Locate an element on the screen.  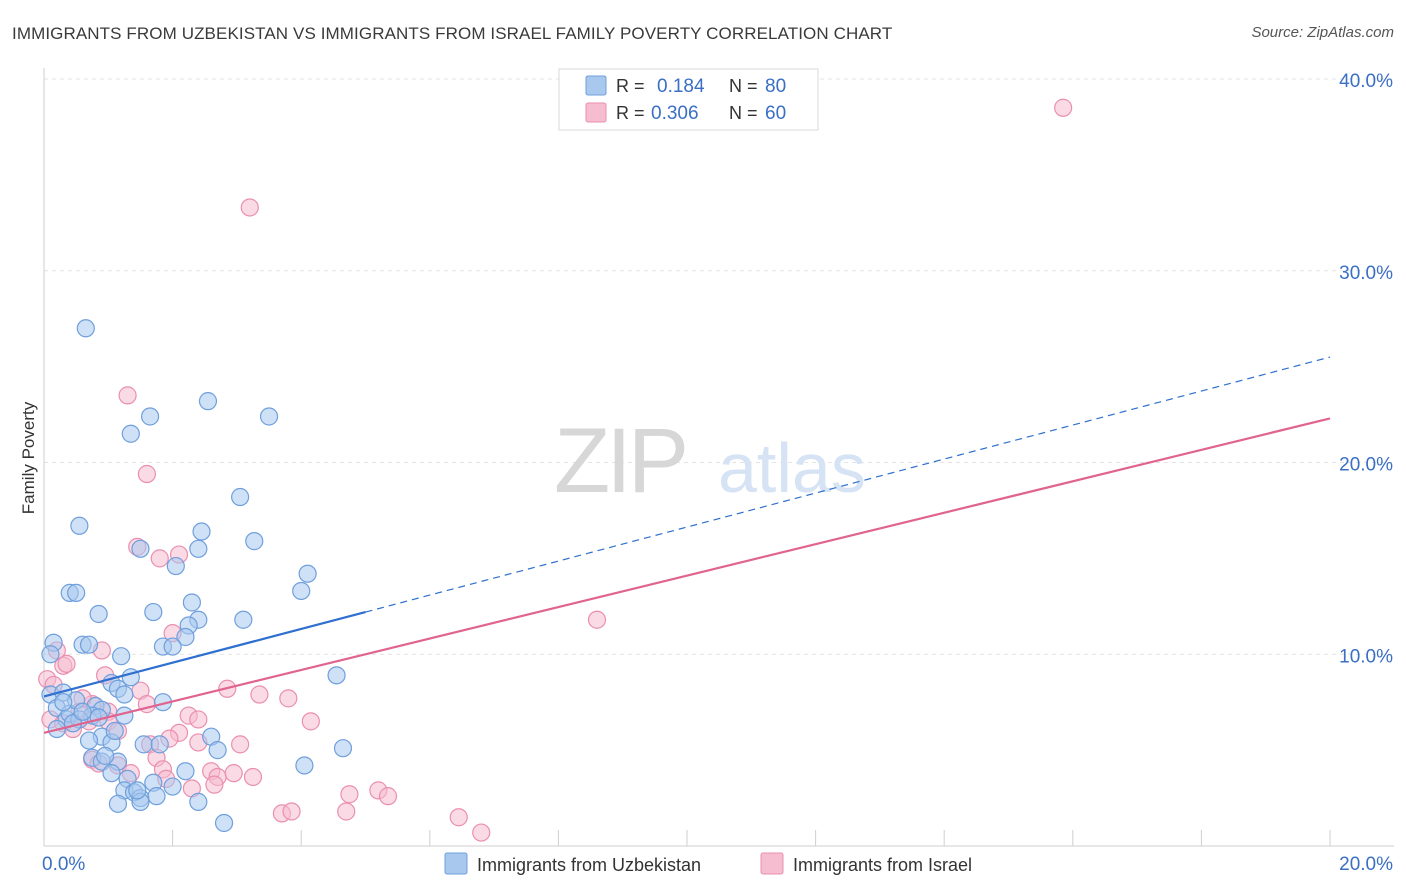
y-tick-label: 40.0% is located at coordinates (1366, 81).